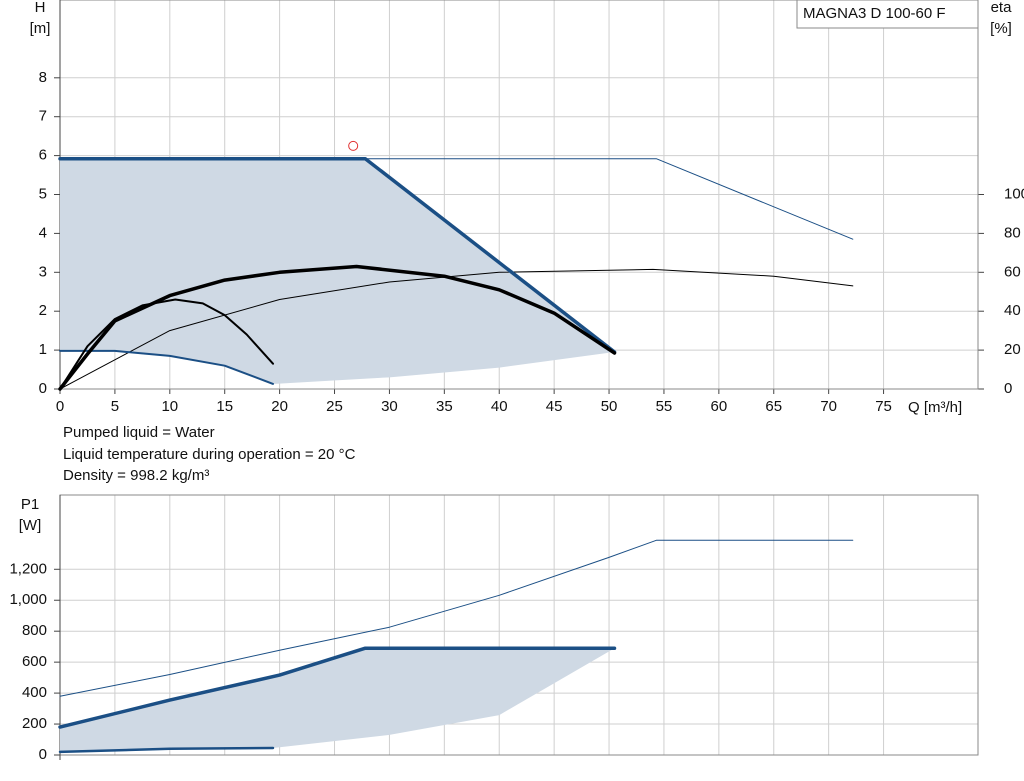  What do you see at coordinates (40, 28) in the screenshot?
I see `y-axis-unit: [m]` at bounding box center [40, 28].